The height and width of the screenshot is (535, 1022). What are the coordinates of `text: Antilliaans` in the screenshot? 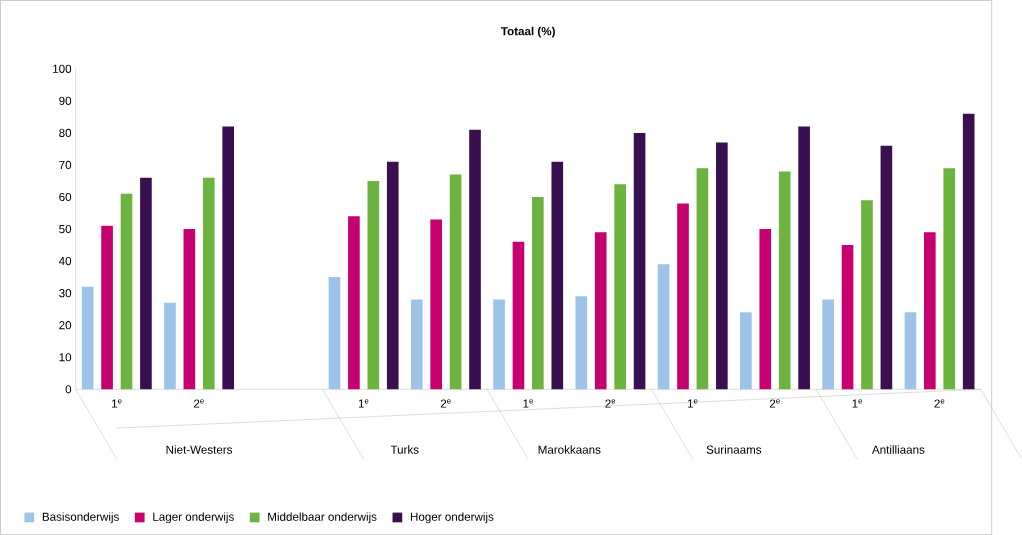 It's located at (898, 449).